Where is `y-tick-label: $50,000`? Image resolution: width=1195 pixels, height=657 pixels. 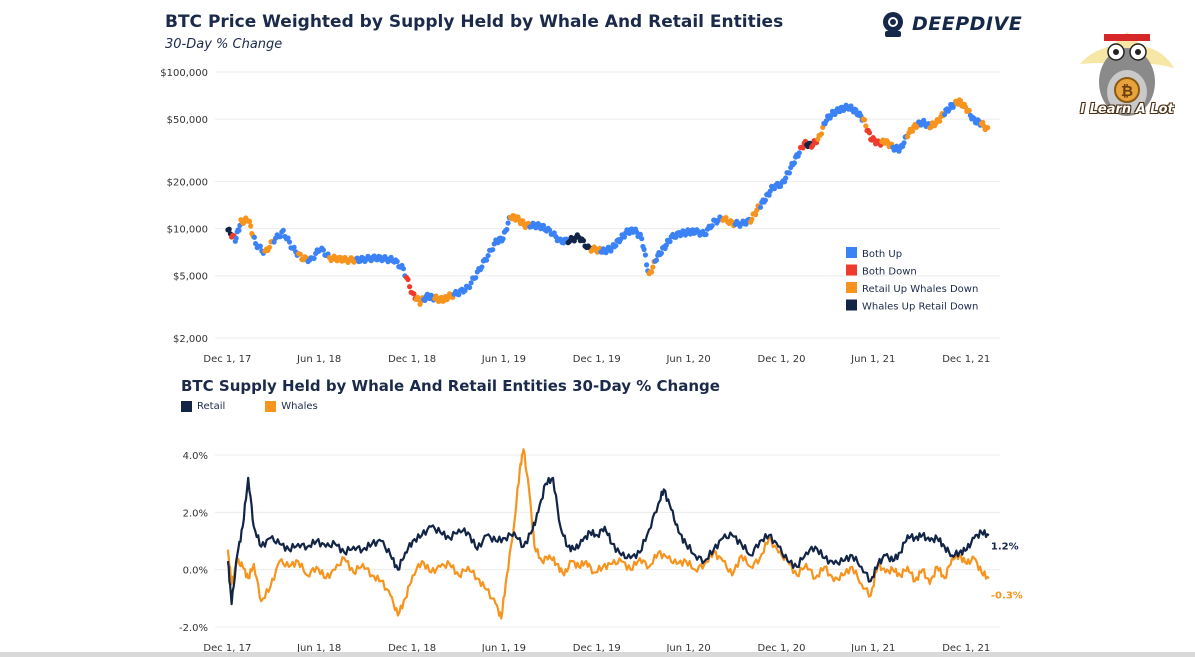
y-tick-label: $50,000 is located at coordinates (187, 120).